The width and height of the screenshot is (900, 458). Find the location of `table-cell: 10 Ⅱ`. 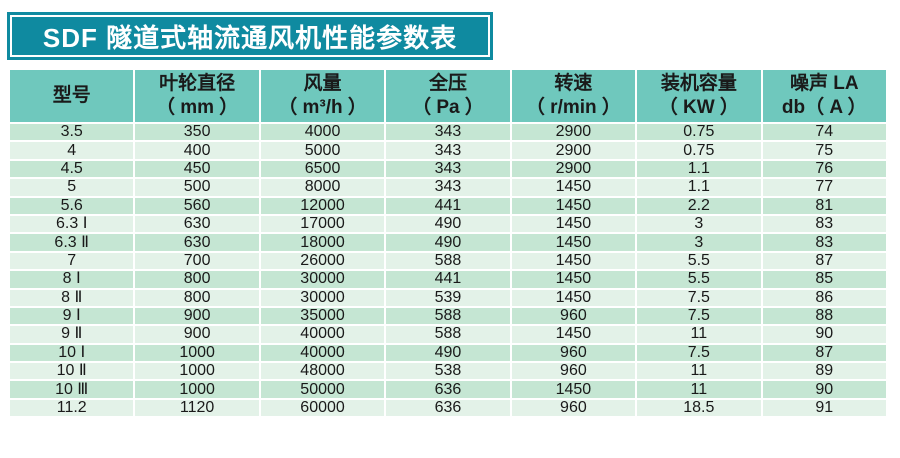

table-cell: 10 Ⅱ is located at coordinates (71, 371).